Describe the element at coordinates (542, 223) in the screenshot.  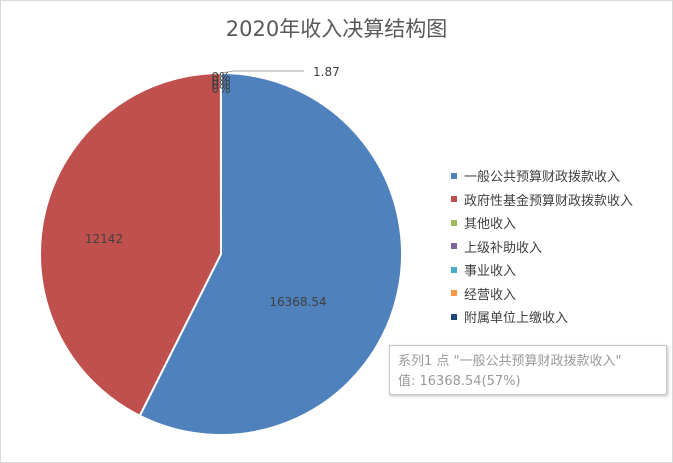
I see `legend-item-3: 其他收入` at that location.